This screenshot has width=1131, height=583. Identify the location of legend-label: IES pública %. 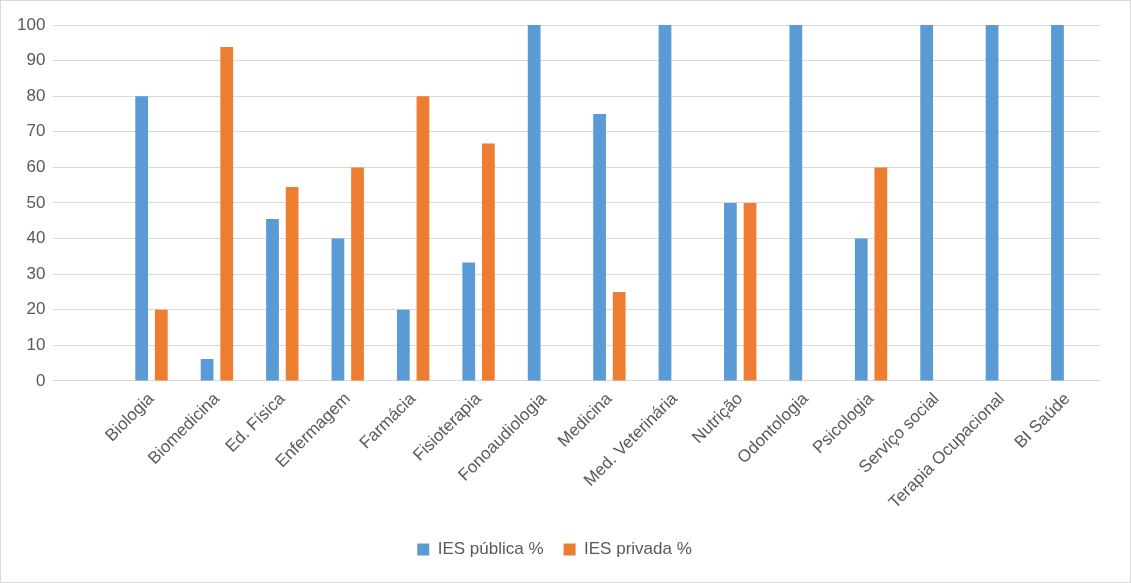
(490, 549).